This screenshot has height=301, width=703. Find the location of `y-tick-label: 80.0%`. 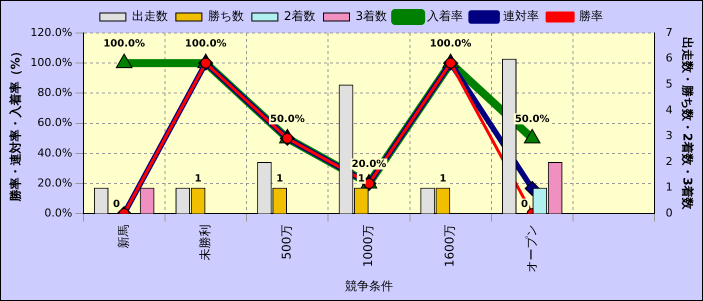

y-tick-label: 80.0% is located at coordinates (54, 93).